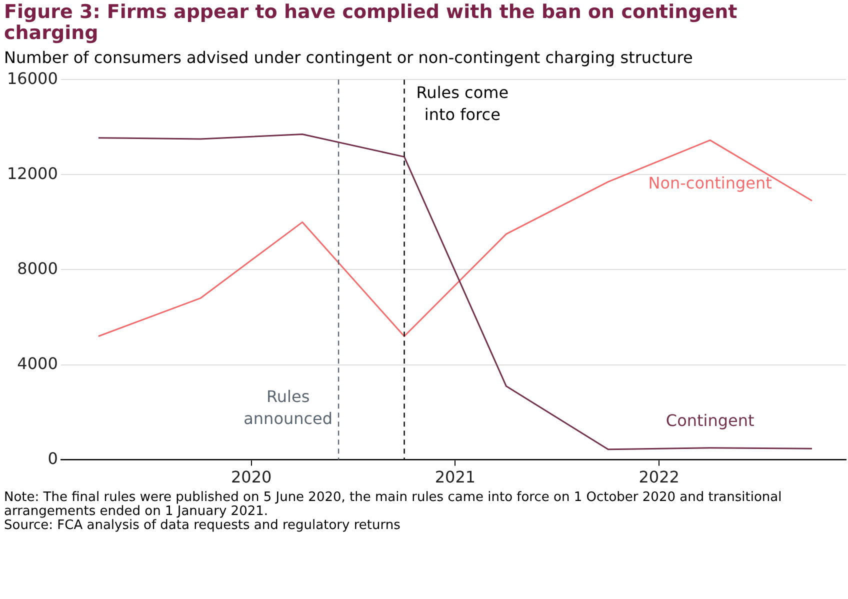 The width and height of the screenshot is (848, 599). What do you see at coordinates (37, 363) in the screenshot?
I see `y-tick-label: 4000` at bounding box center [37, 363].